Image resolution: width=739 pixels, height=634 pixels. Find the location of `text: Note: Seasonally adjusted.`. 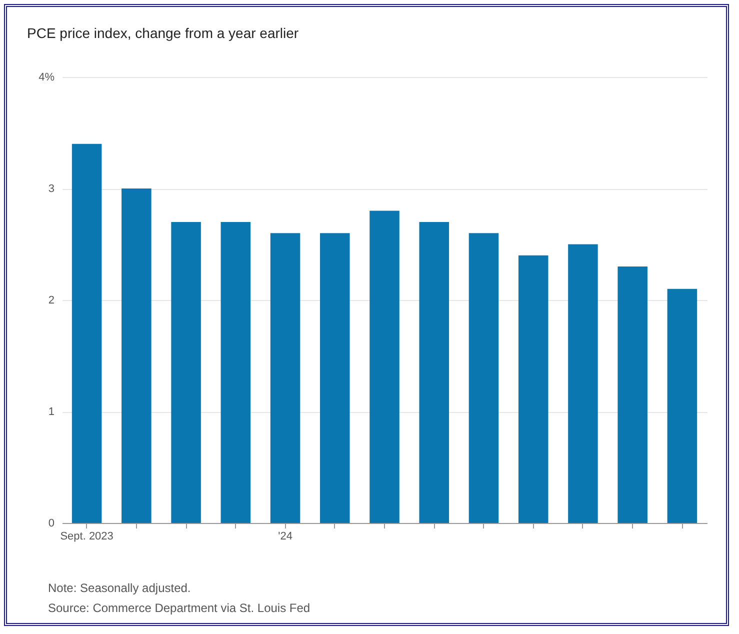

text: Note: Seasonally adjusted. is located at coordinates (120, 588).